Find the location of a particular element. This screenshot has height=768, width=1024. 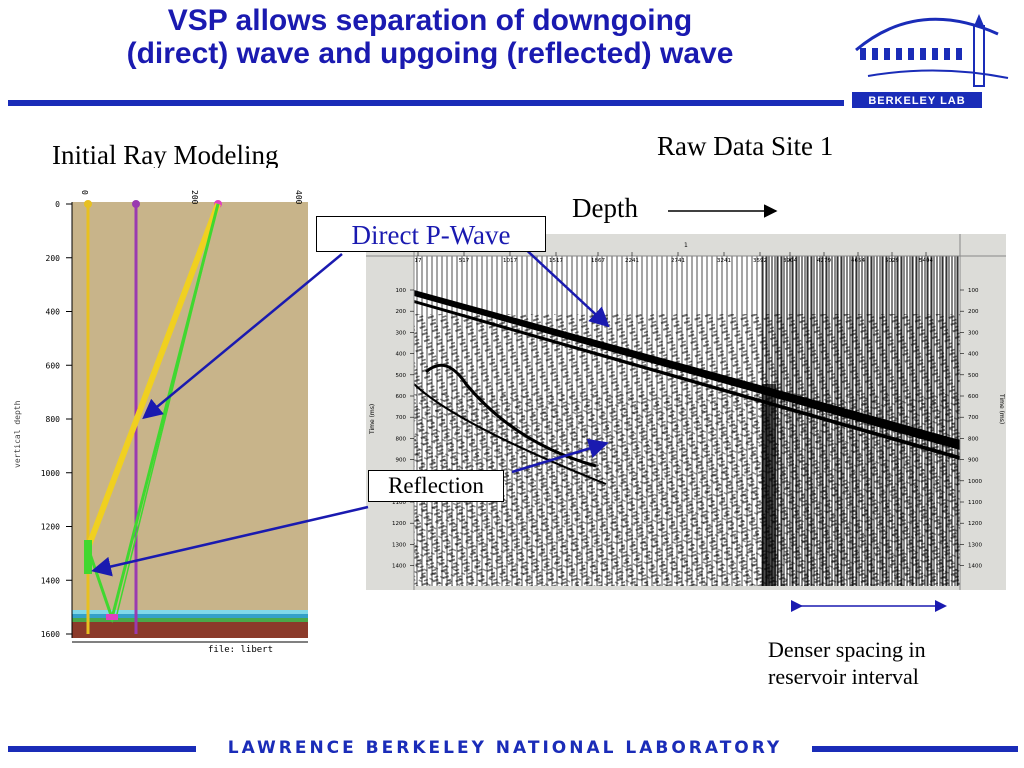

depth-tick-label: 600 is located at coordinates (53, 365).